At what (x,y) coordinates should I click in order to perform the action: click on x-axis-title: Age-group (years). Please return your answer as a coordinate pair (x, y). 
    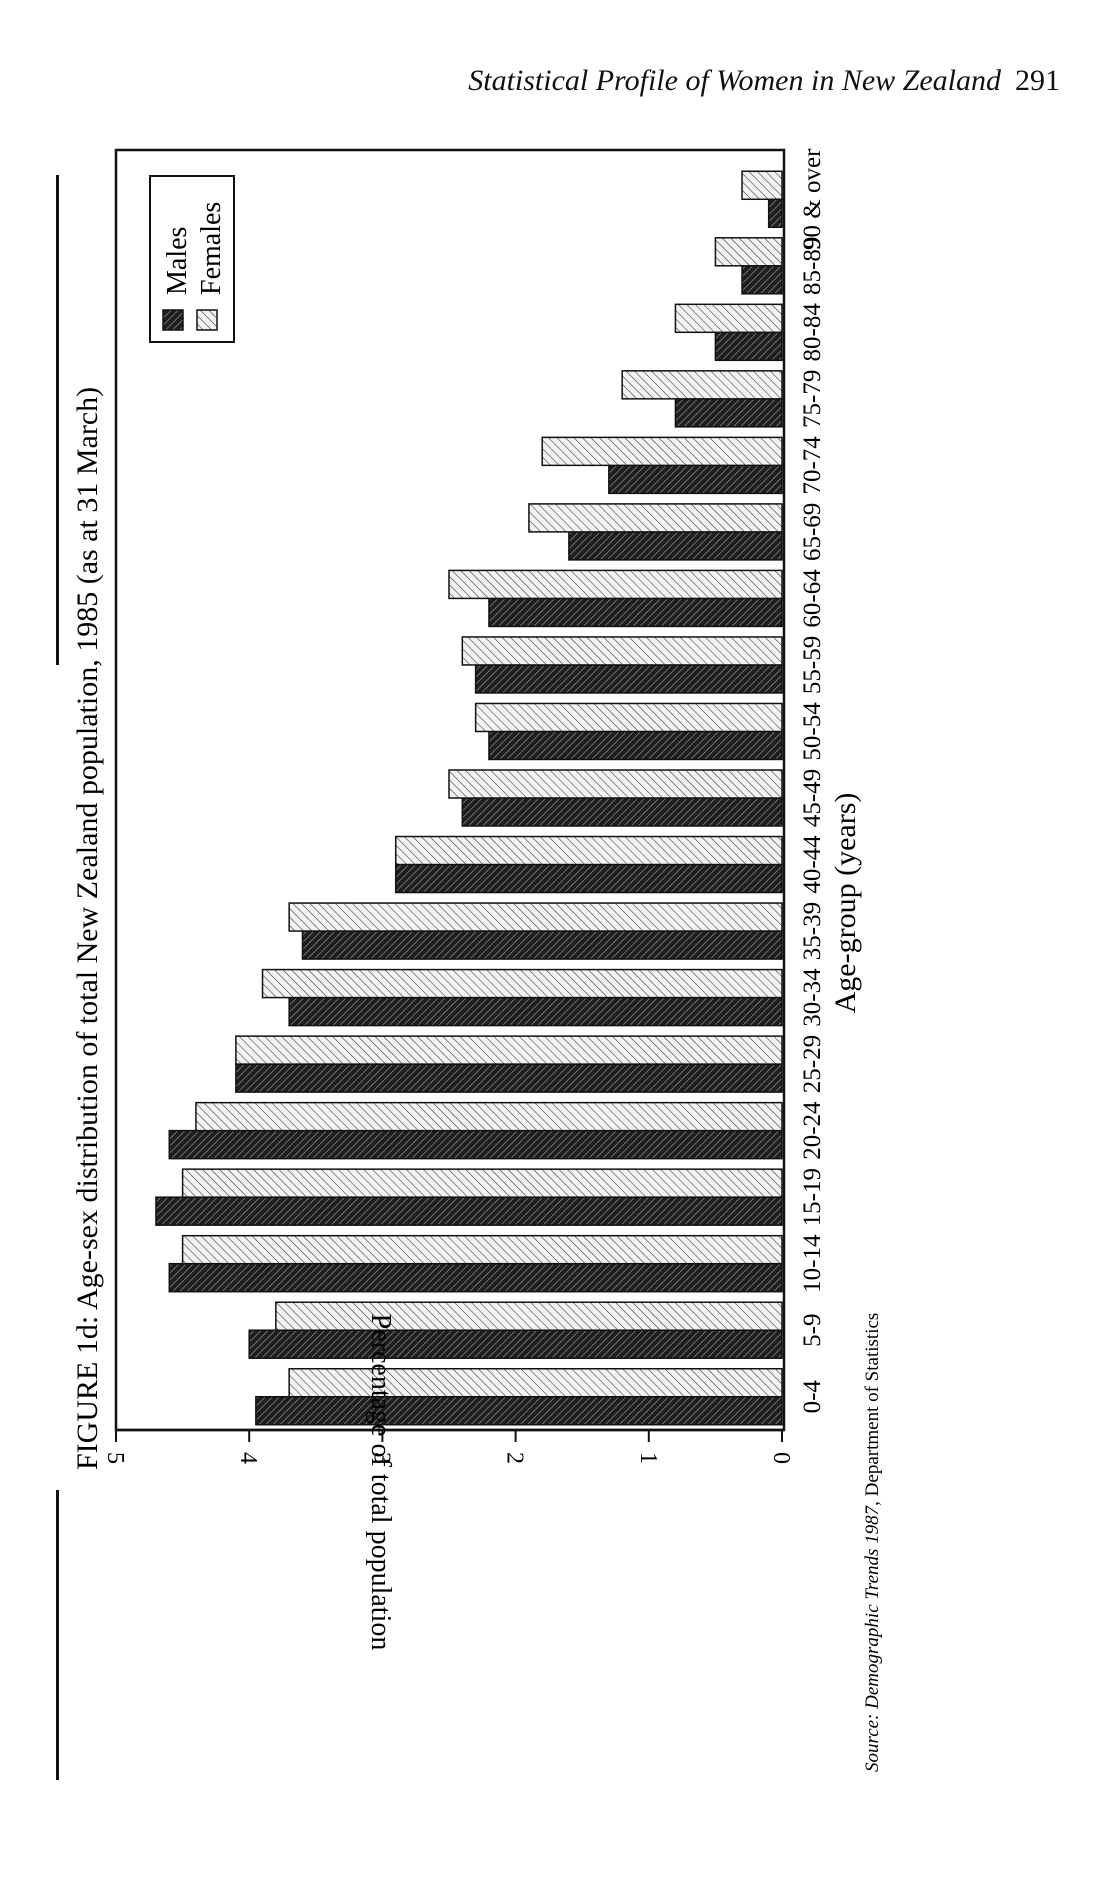
    Looking at the image, I should click on (845, 903).